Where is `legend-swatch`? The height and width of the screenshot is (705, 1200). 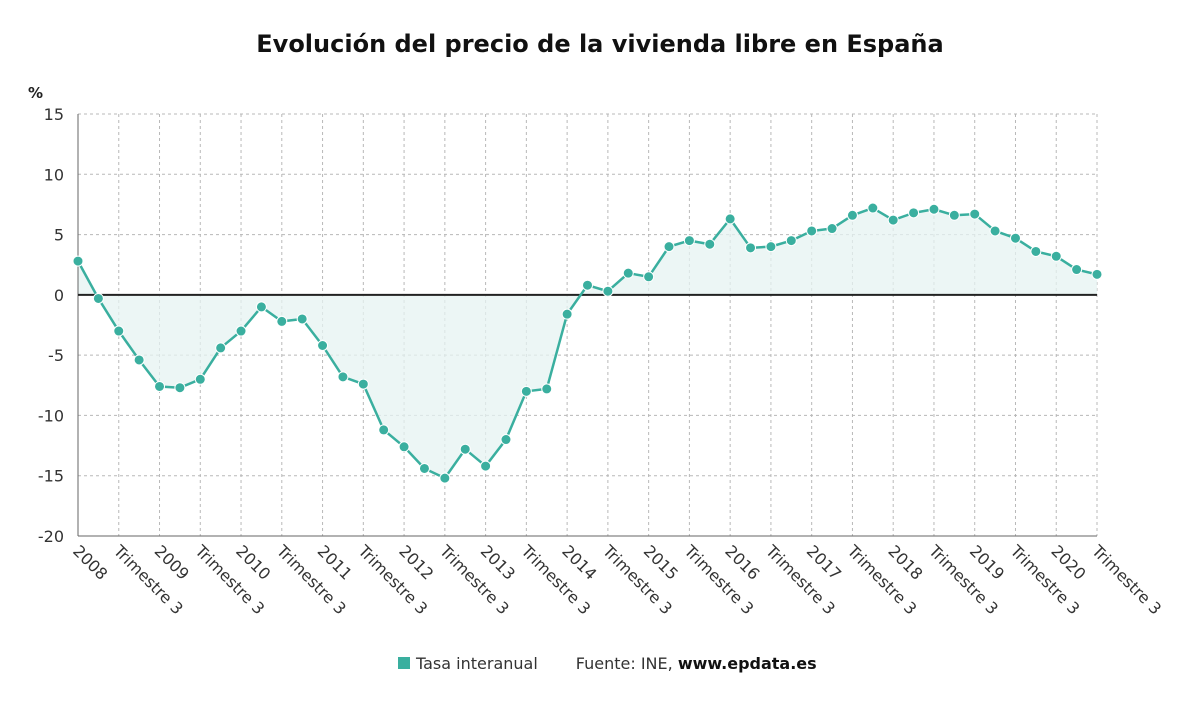 legend-swatch is located at coordinates (404, 663).